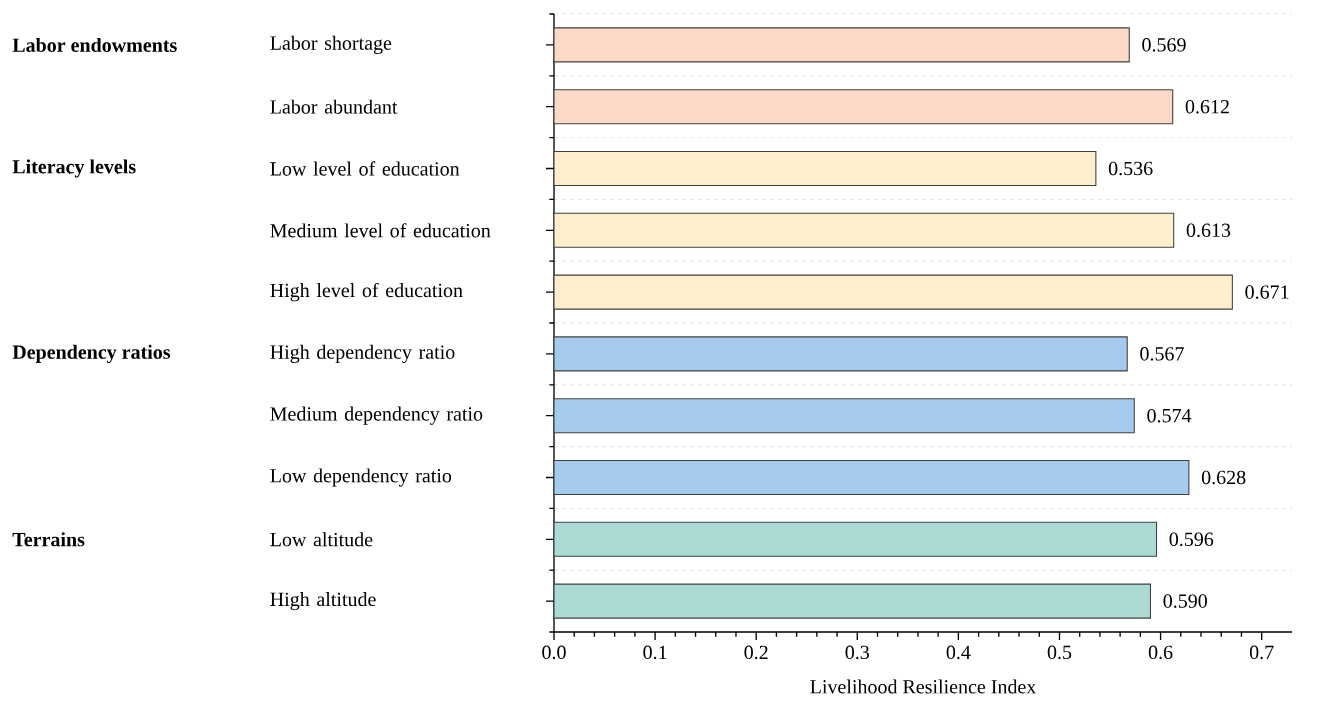  What do you see at coordinates (366, 292) in the screenshot?
I see `y-tick-label: High level of education` at bounding box center [366, 292].